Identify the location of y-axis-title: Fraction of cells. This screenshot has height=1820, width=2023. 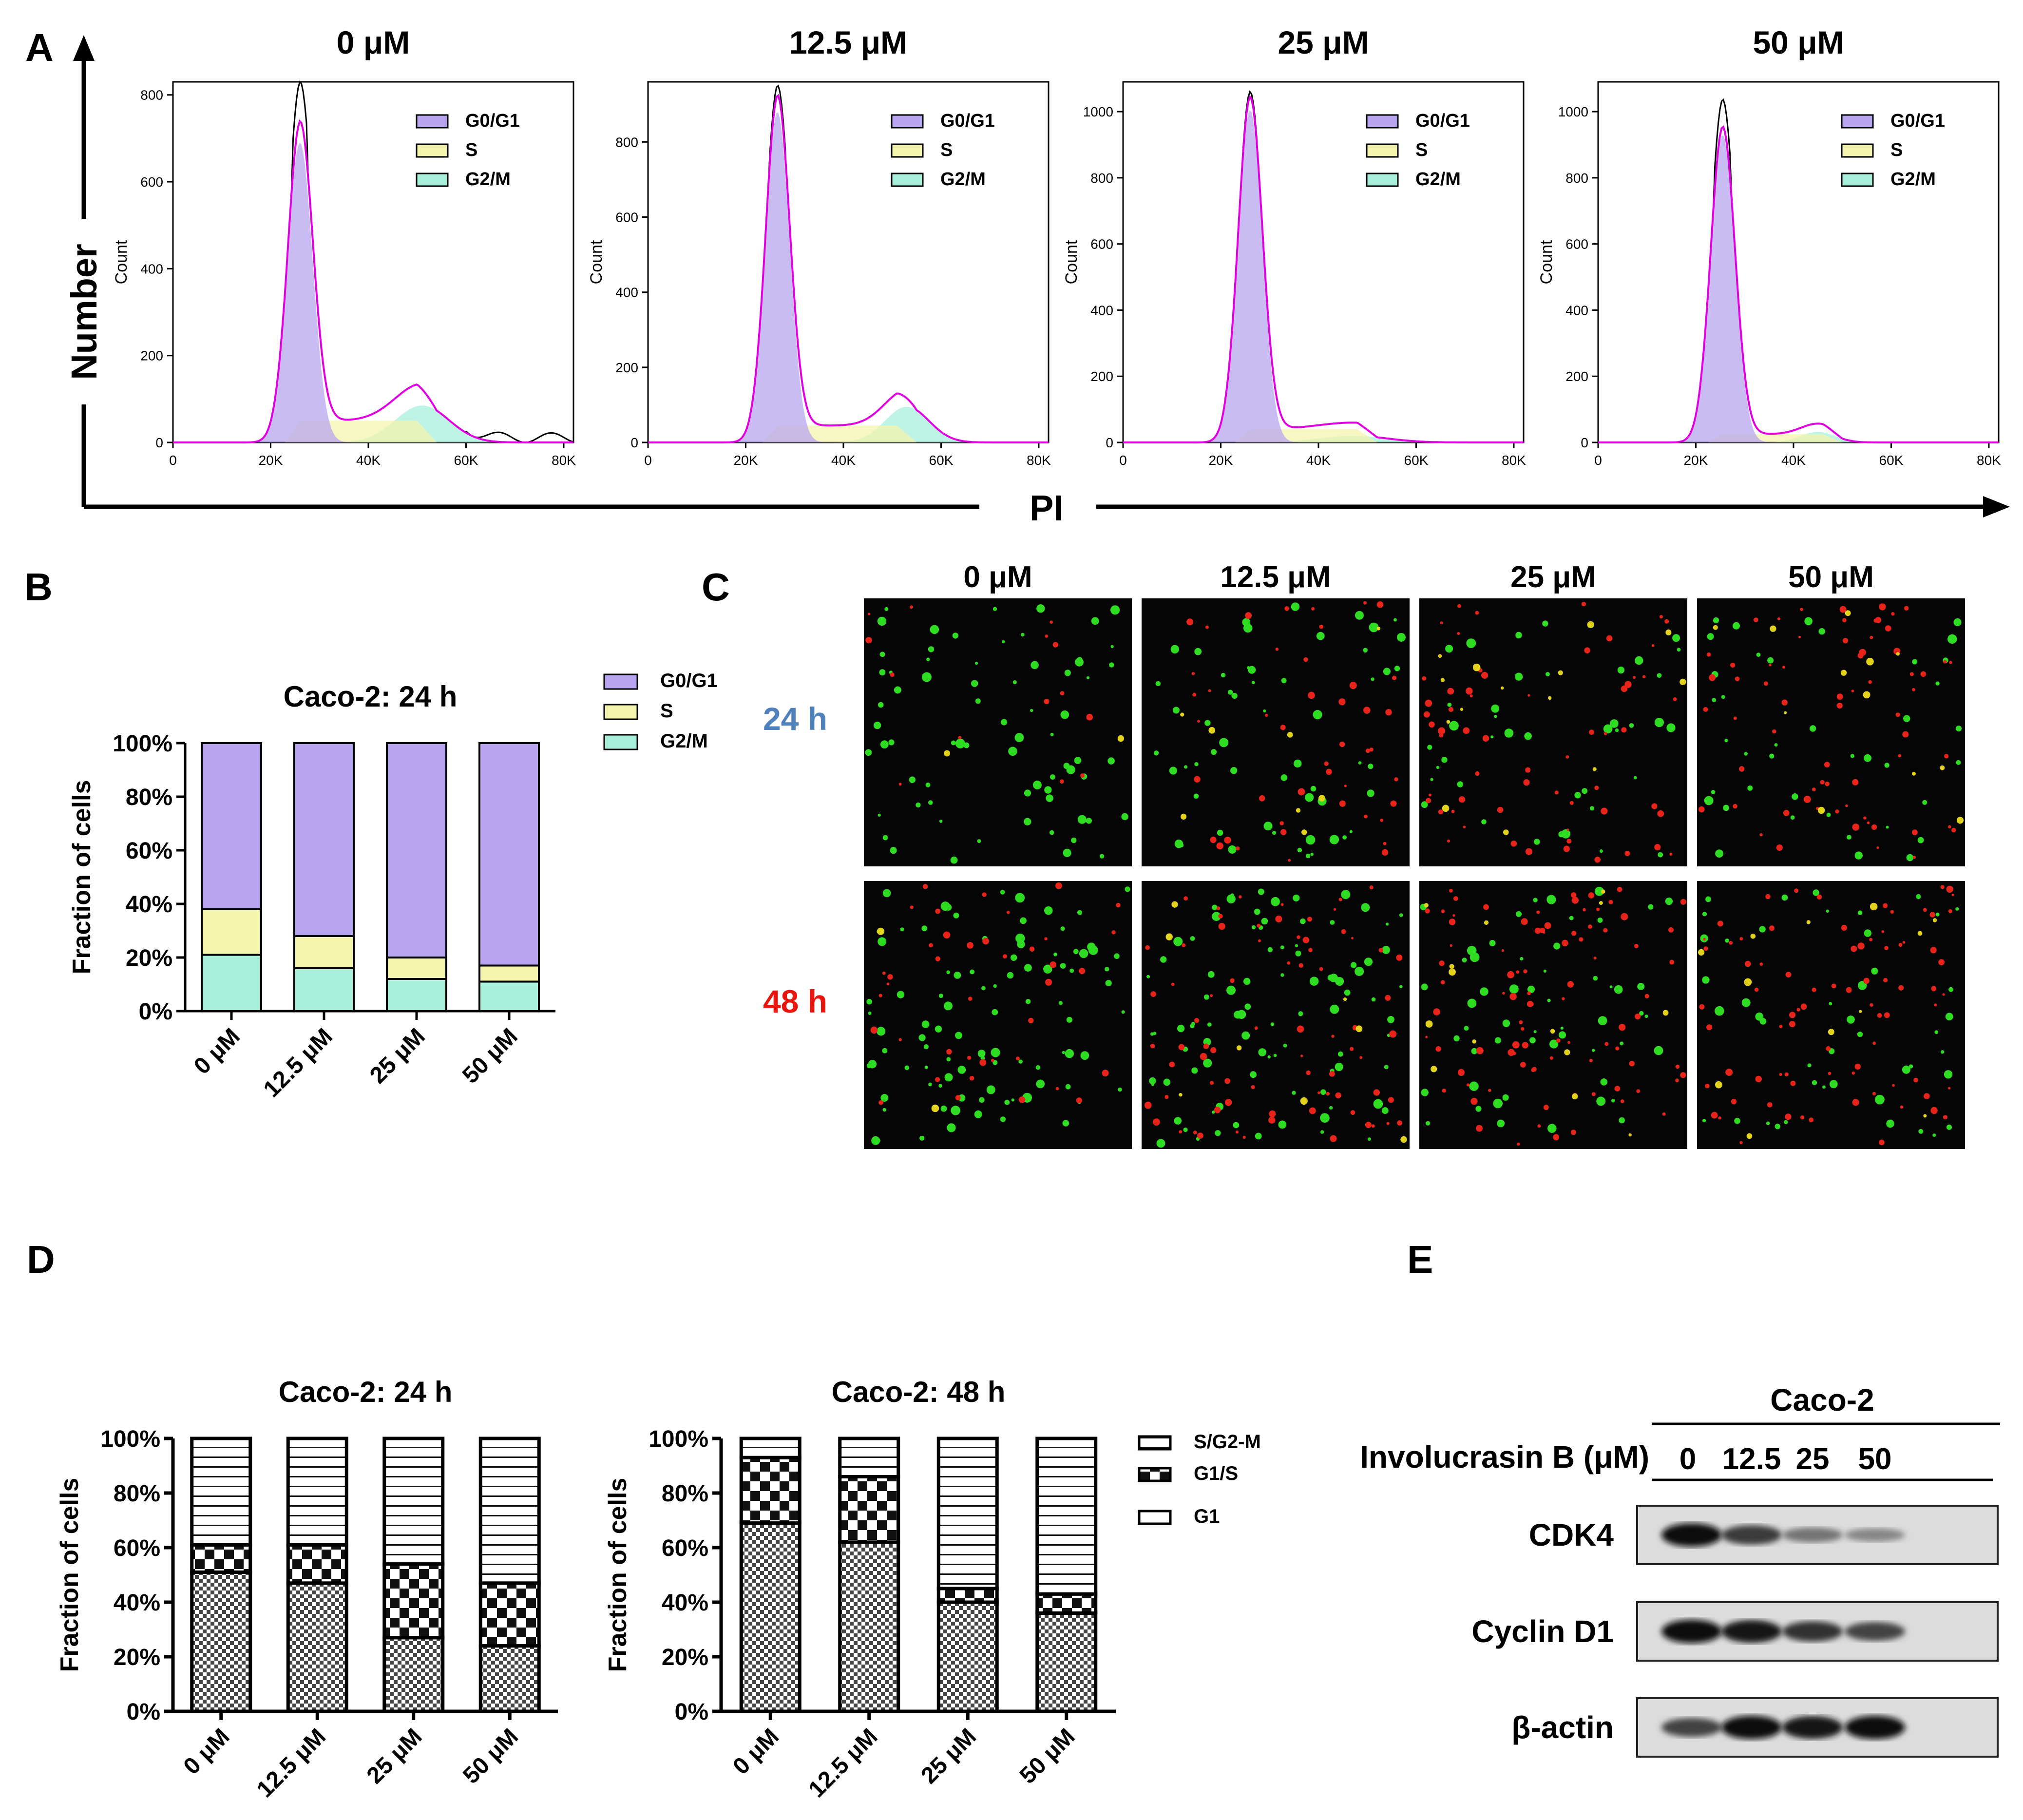
(70, 1575).